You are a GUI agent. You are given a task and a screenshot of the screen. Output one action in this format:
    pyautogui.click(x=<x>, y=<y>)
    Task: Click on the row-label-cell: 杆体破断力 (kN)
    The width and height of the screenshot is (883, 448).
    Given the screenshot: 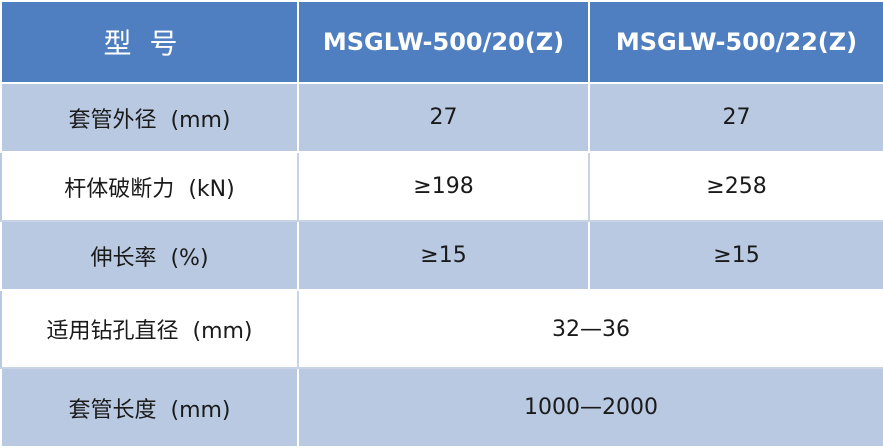 What is the action you would take?
    pyautogui.click(x=149, y=186)
    